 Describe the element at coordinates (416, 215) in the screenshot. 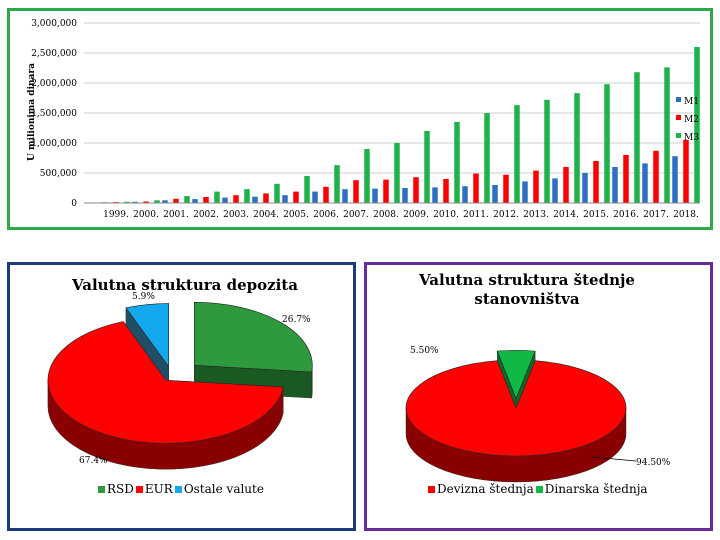

I see `x-tick-label: 2009.` at that location.